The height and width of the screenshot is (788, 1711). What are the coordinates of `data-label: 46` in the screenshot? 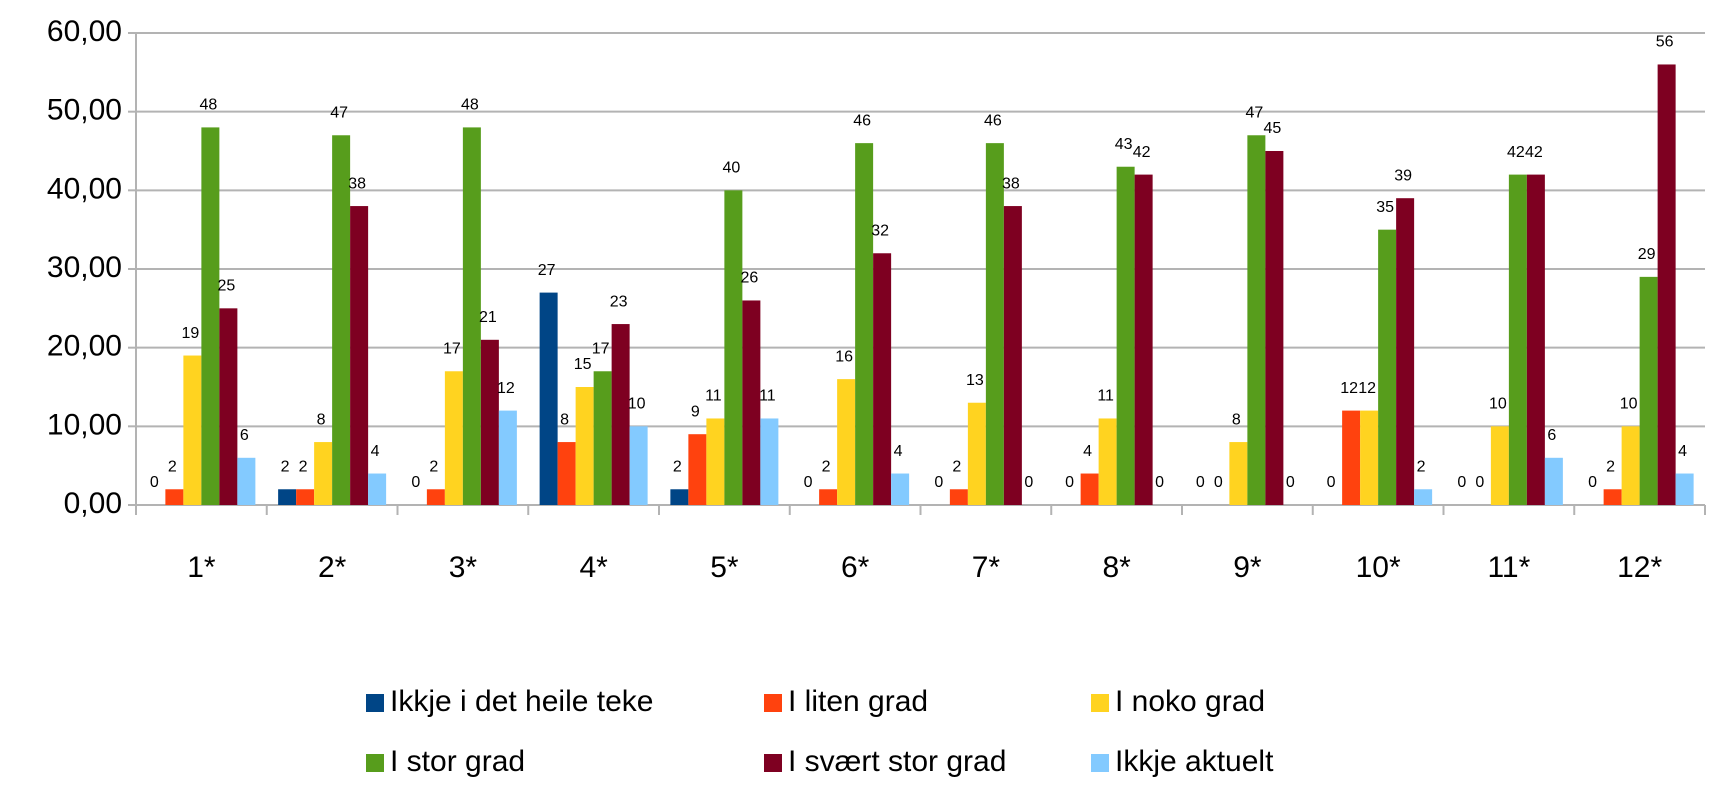 It's located at (862, 120).